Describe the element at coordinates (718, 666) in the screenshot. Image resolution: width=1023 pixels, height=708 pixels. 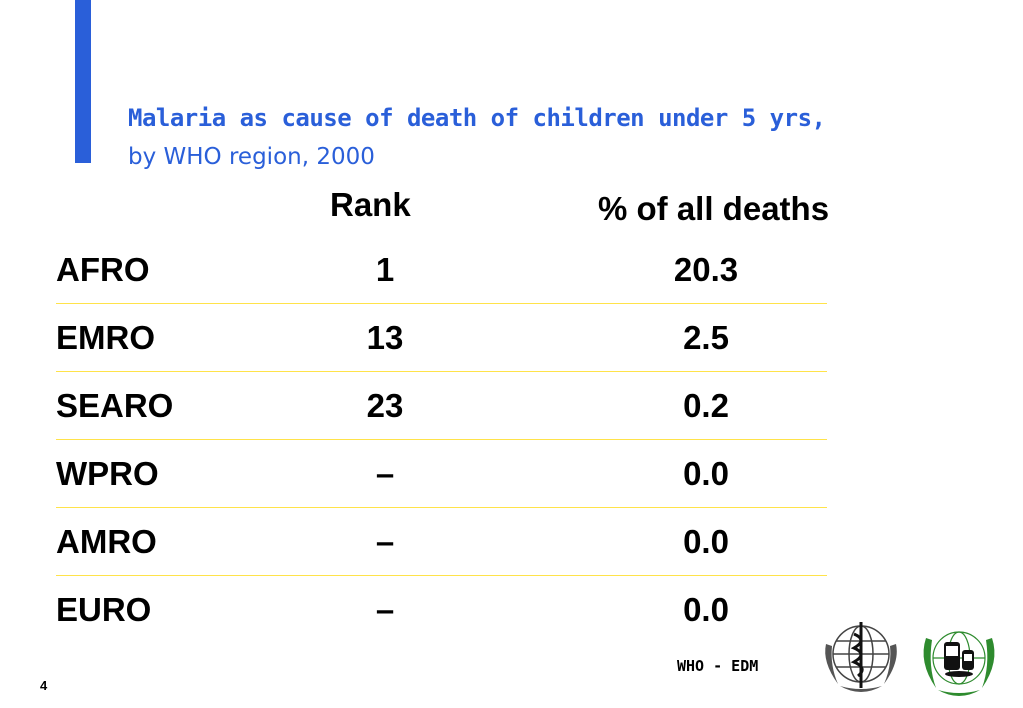
I see `footer-label: WHO - EDM` at that location.